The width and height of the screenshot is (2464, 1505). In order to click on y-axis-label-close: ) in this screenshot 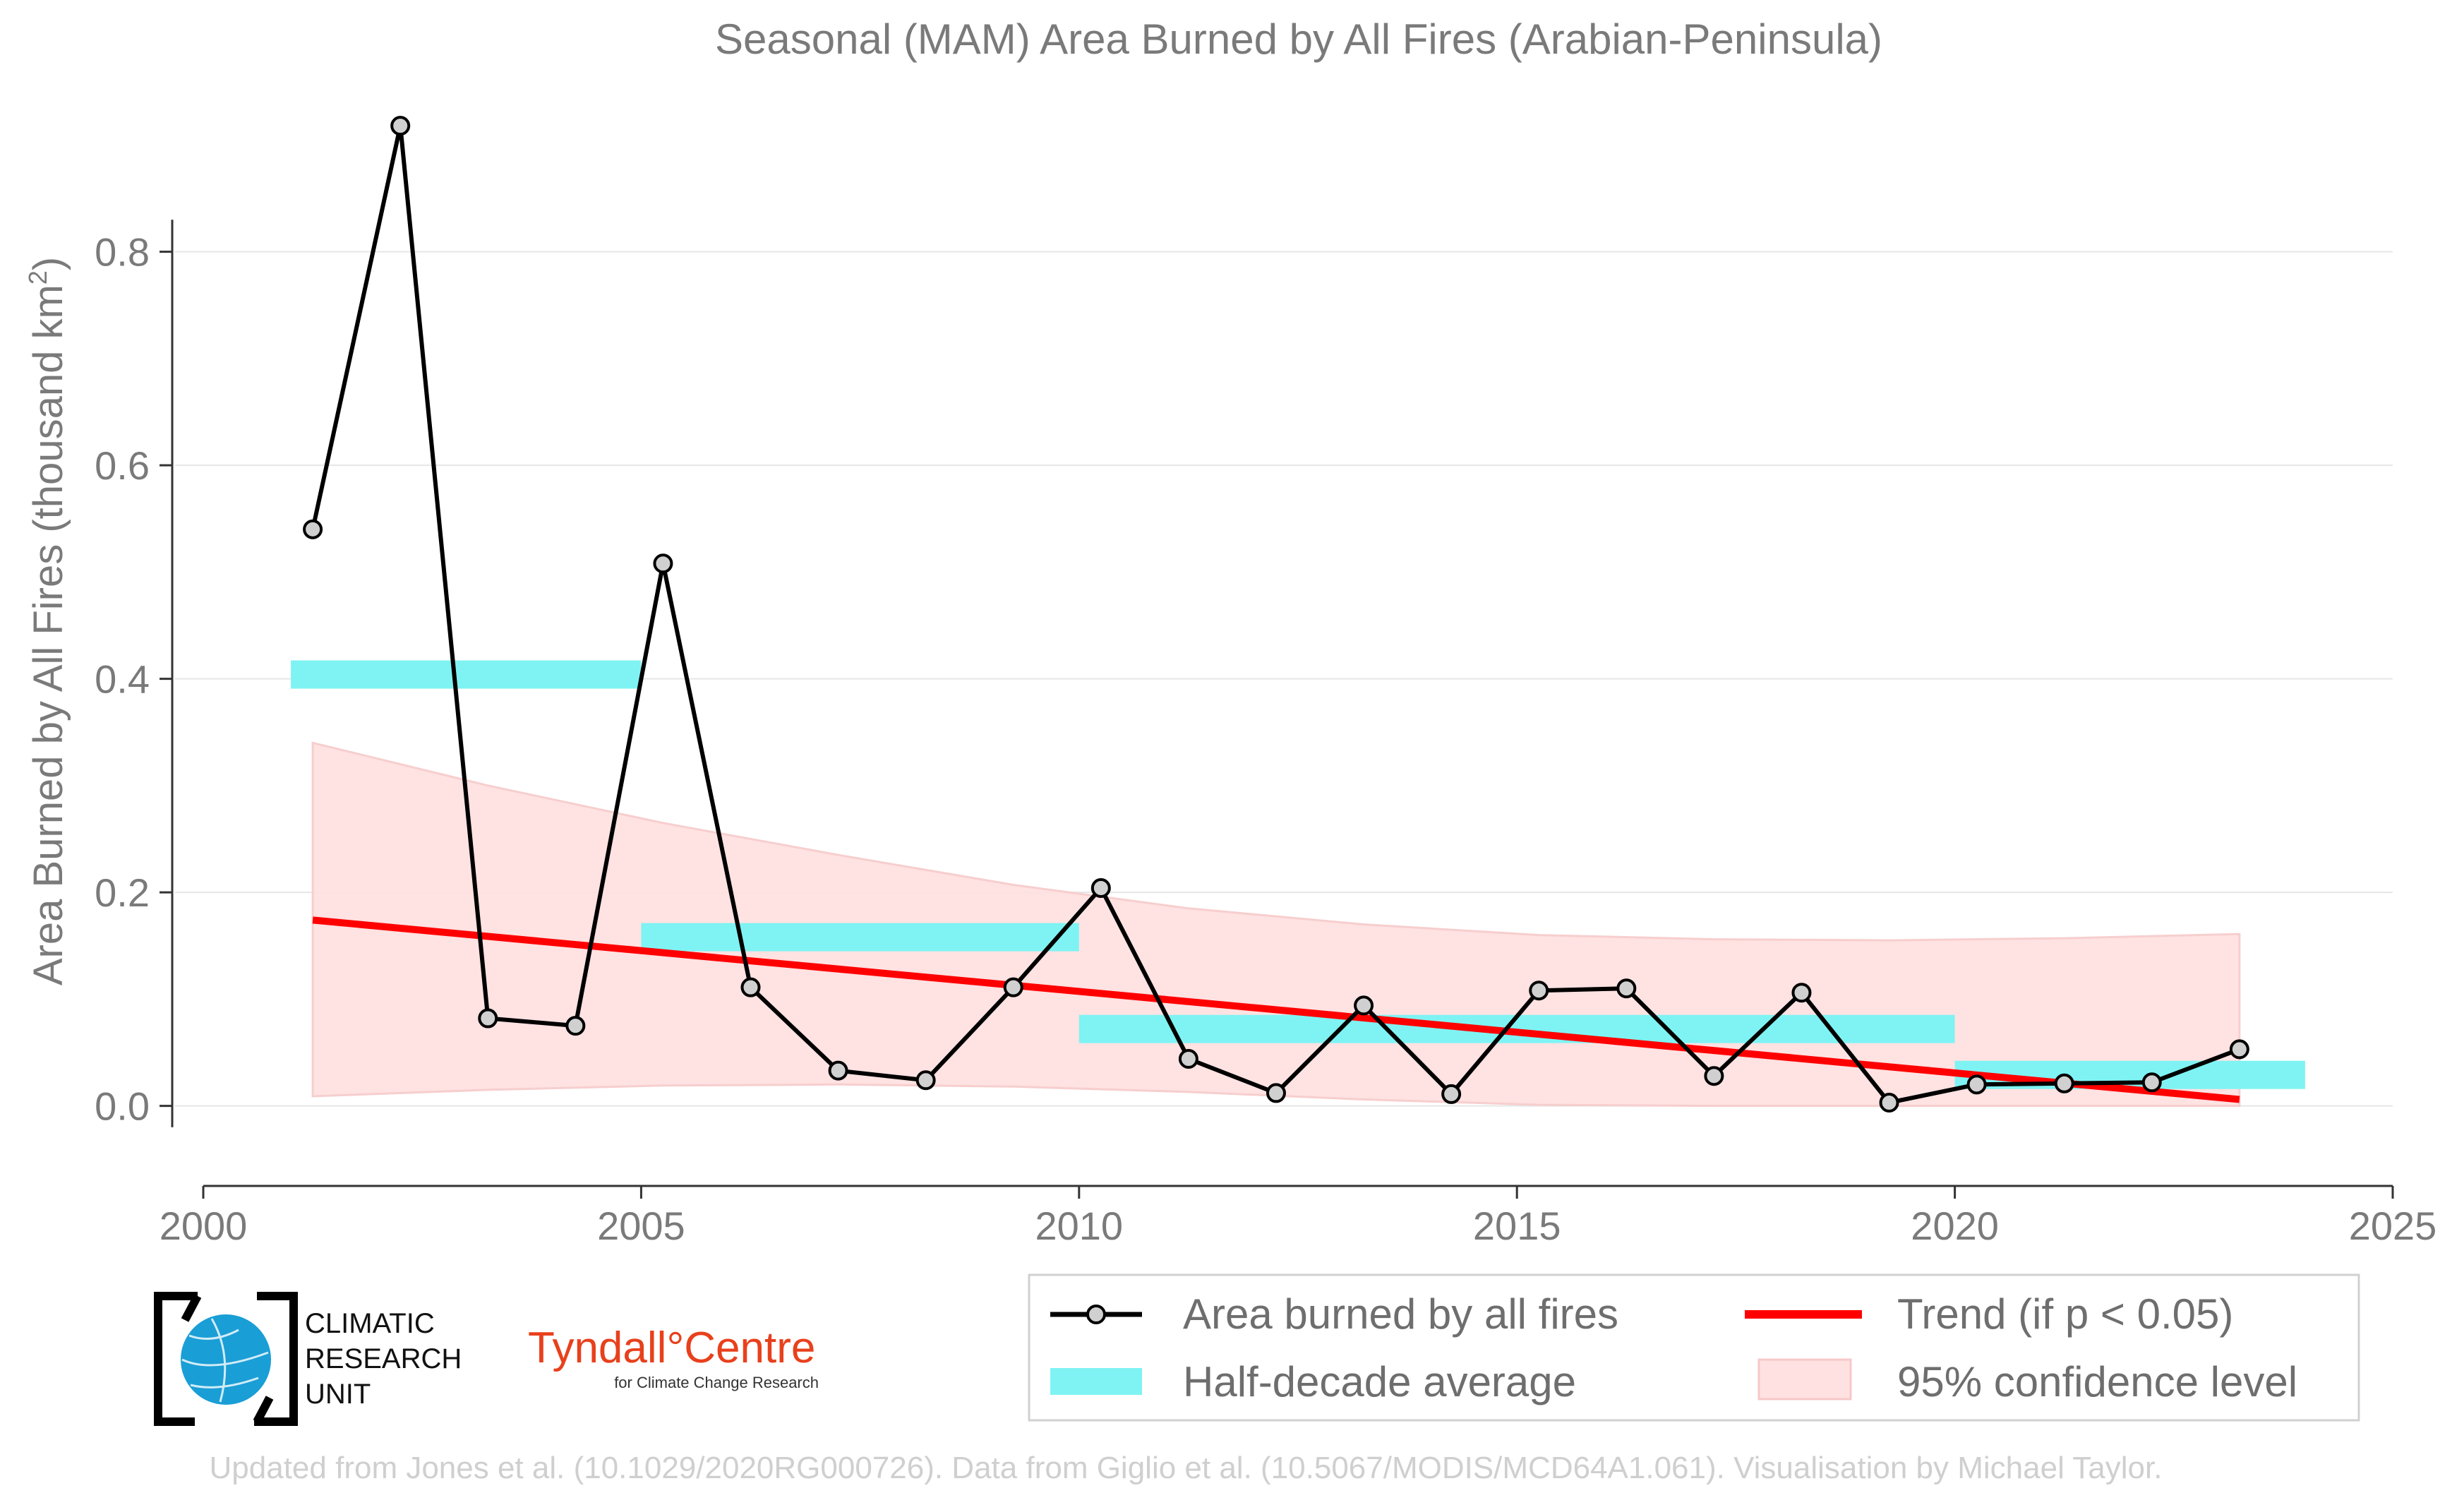, I will do `click(48, 263)`.